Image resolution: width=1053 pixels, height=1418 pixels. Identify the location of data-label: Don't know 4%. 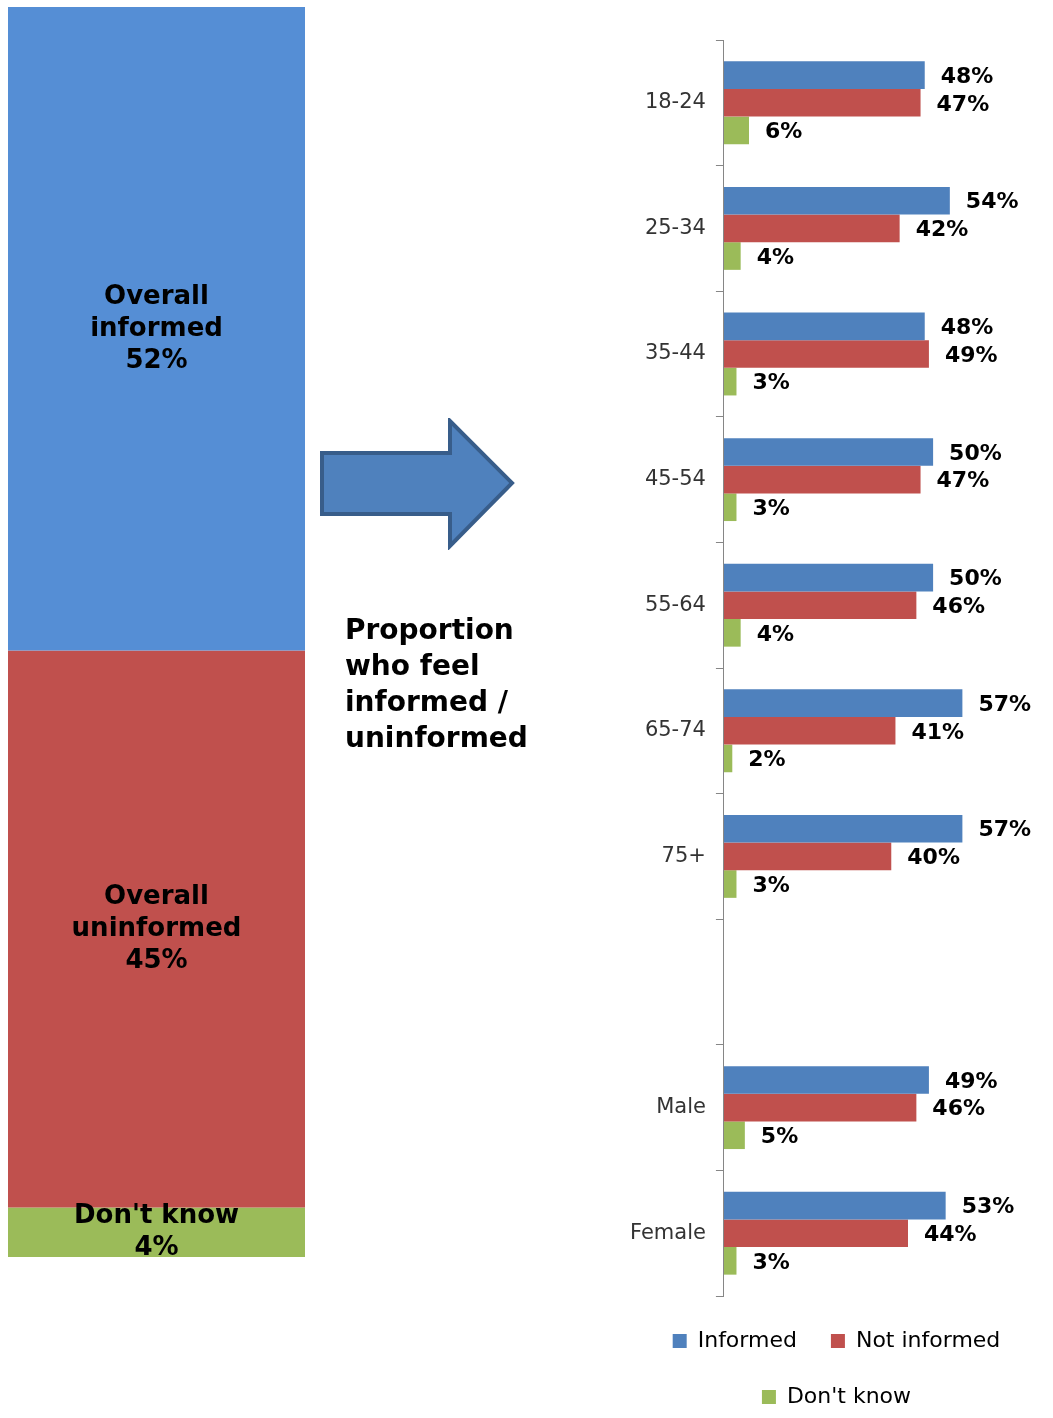
(156, 1230).